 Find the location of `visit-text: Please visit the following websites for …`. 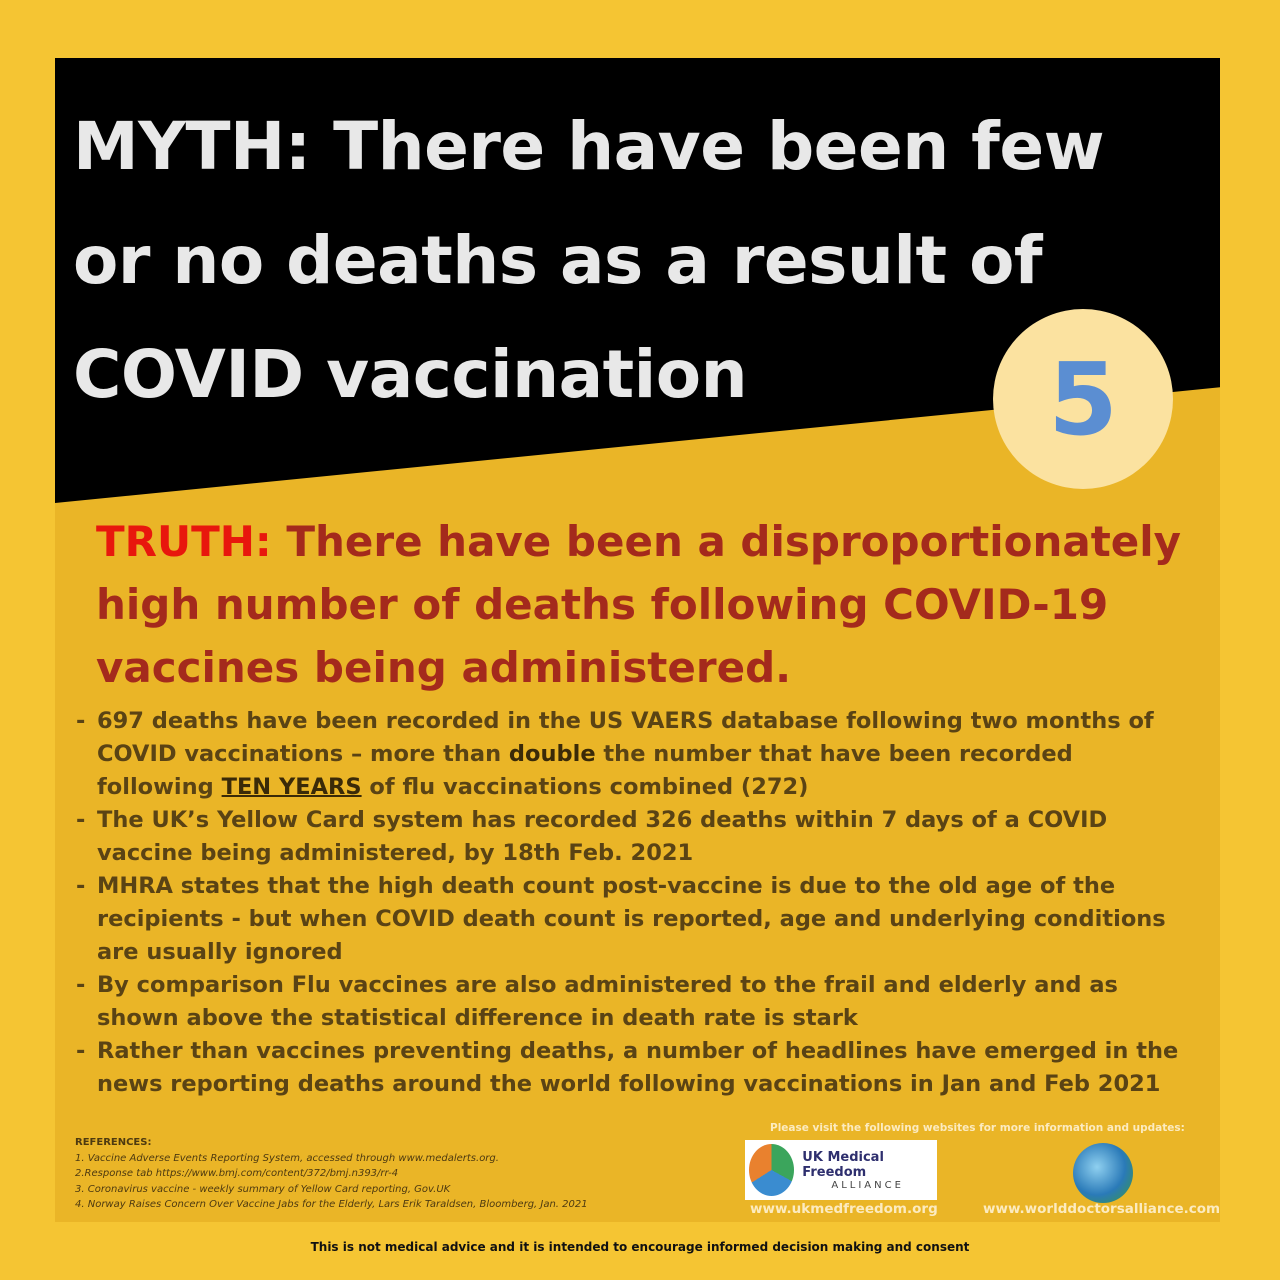

visit-text: Please visit the following websites for … is located at coordinates (977, 1128).